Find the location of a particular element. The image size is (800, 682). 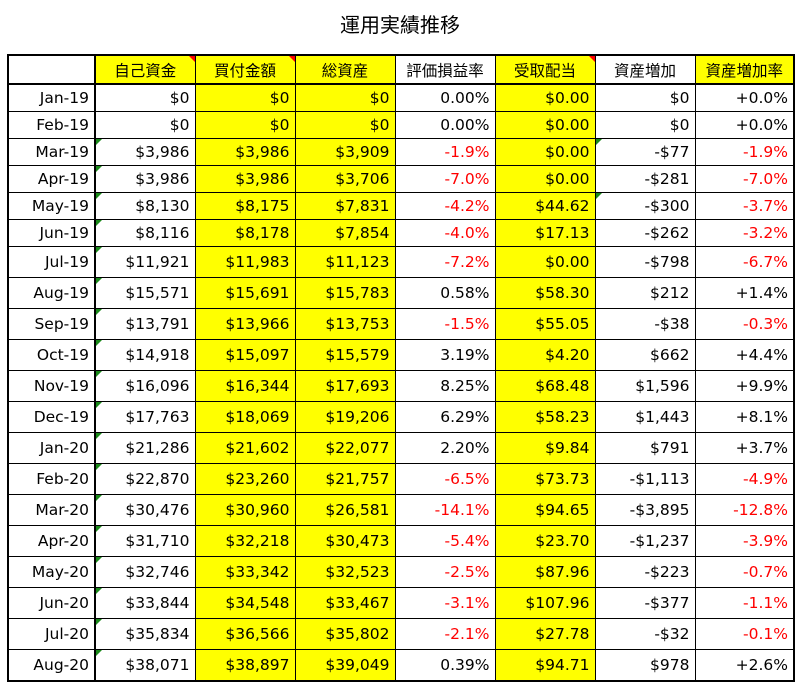

date-cell: Jun-19 is located at coordinates (51, 233).